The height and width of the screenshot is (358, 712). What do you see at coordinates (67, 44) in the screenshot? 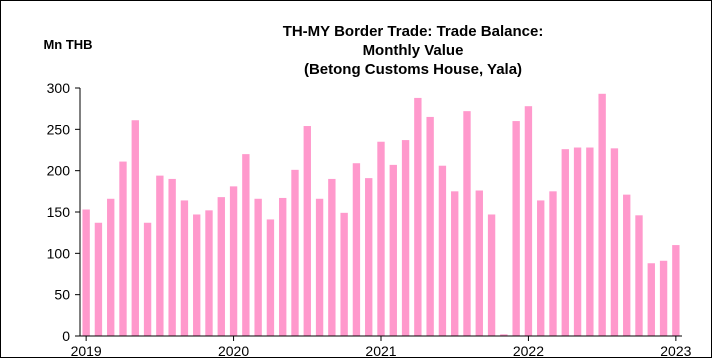
I see `y-unit-label: Mn THB` at bounding box center [67, 44].